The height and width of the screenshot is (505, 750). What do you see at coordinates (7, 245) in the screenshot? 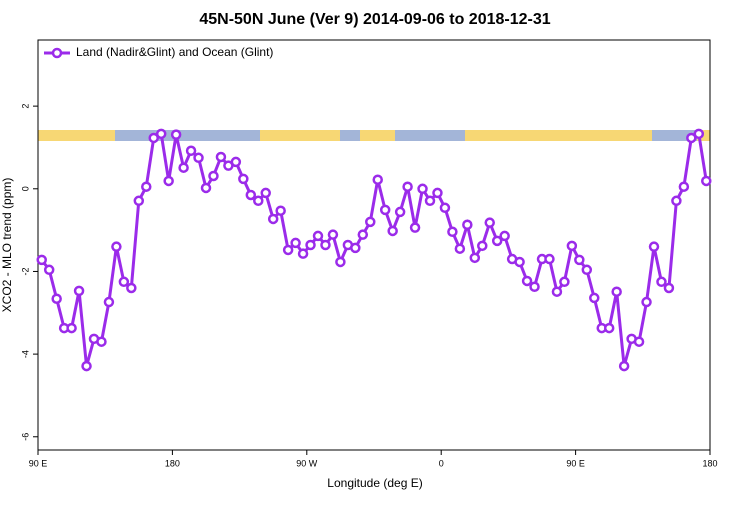
I see `y-axis-label: XCO2 - MLO trend (ppm)` at bounding box center [7, 245].